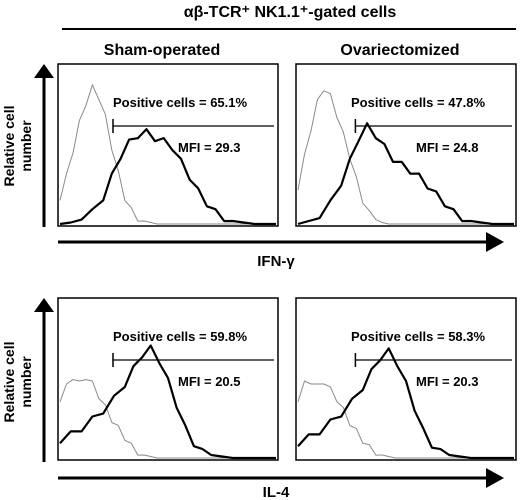 The image size is (520, 500). I want to click on panel-il4-sham: Positive cells = 59.8% MFI = 20.5, so click(168, 379).